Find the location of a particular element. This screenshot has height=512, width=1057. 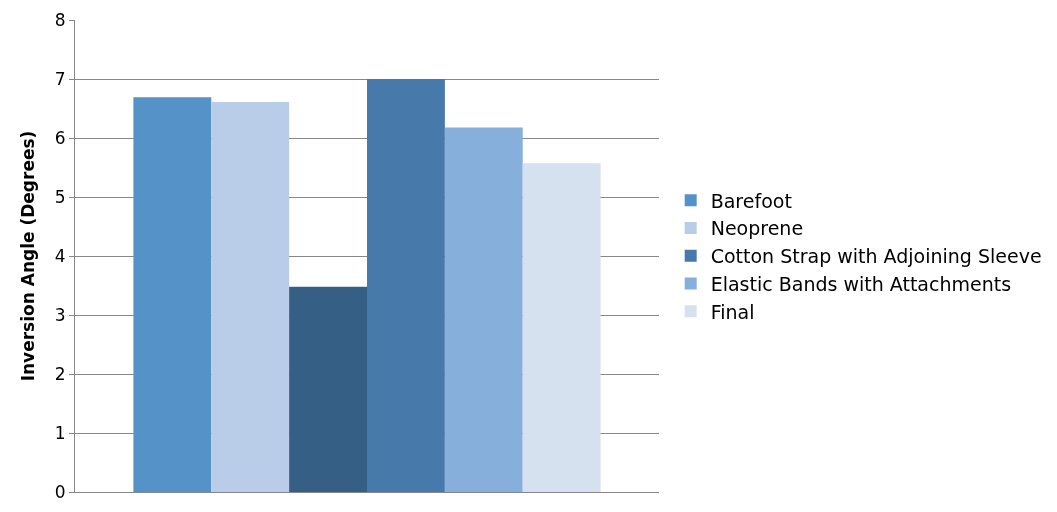

y-axis-title: Inversion Angle (Degrees) is located at coordinates (28, 256).